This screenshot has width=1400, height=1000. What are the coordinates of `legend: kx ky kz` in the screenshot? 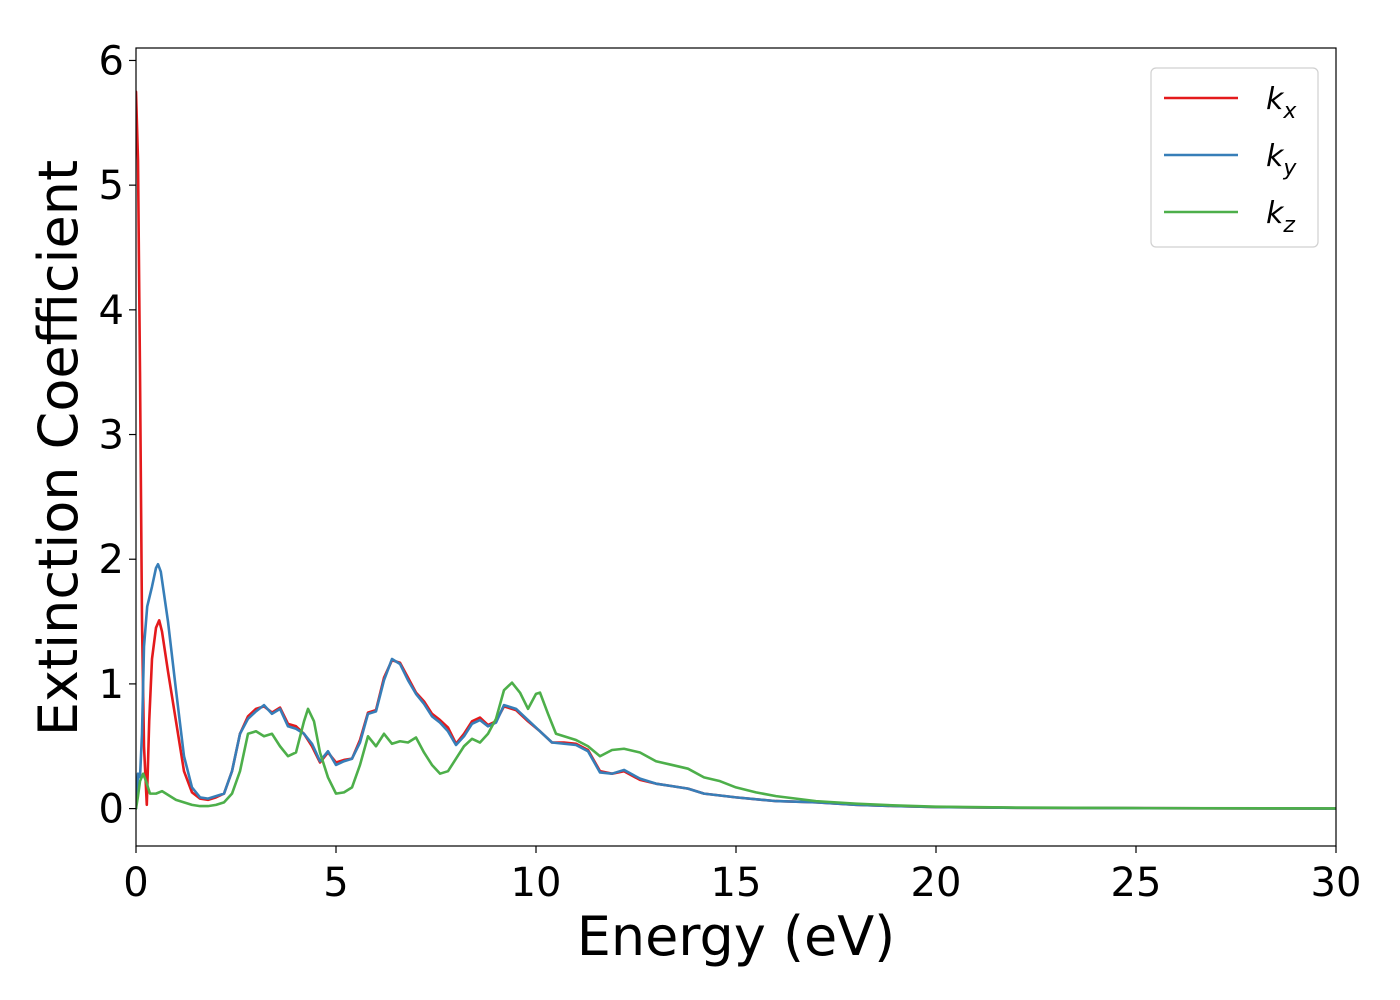 It's located at (1234, 157).